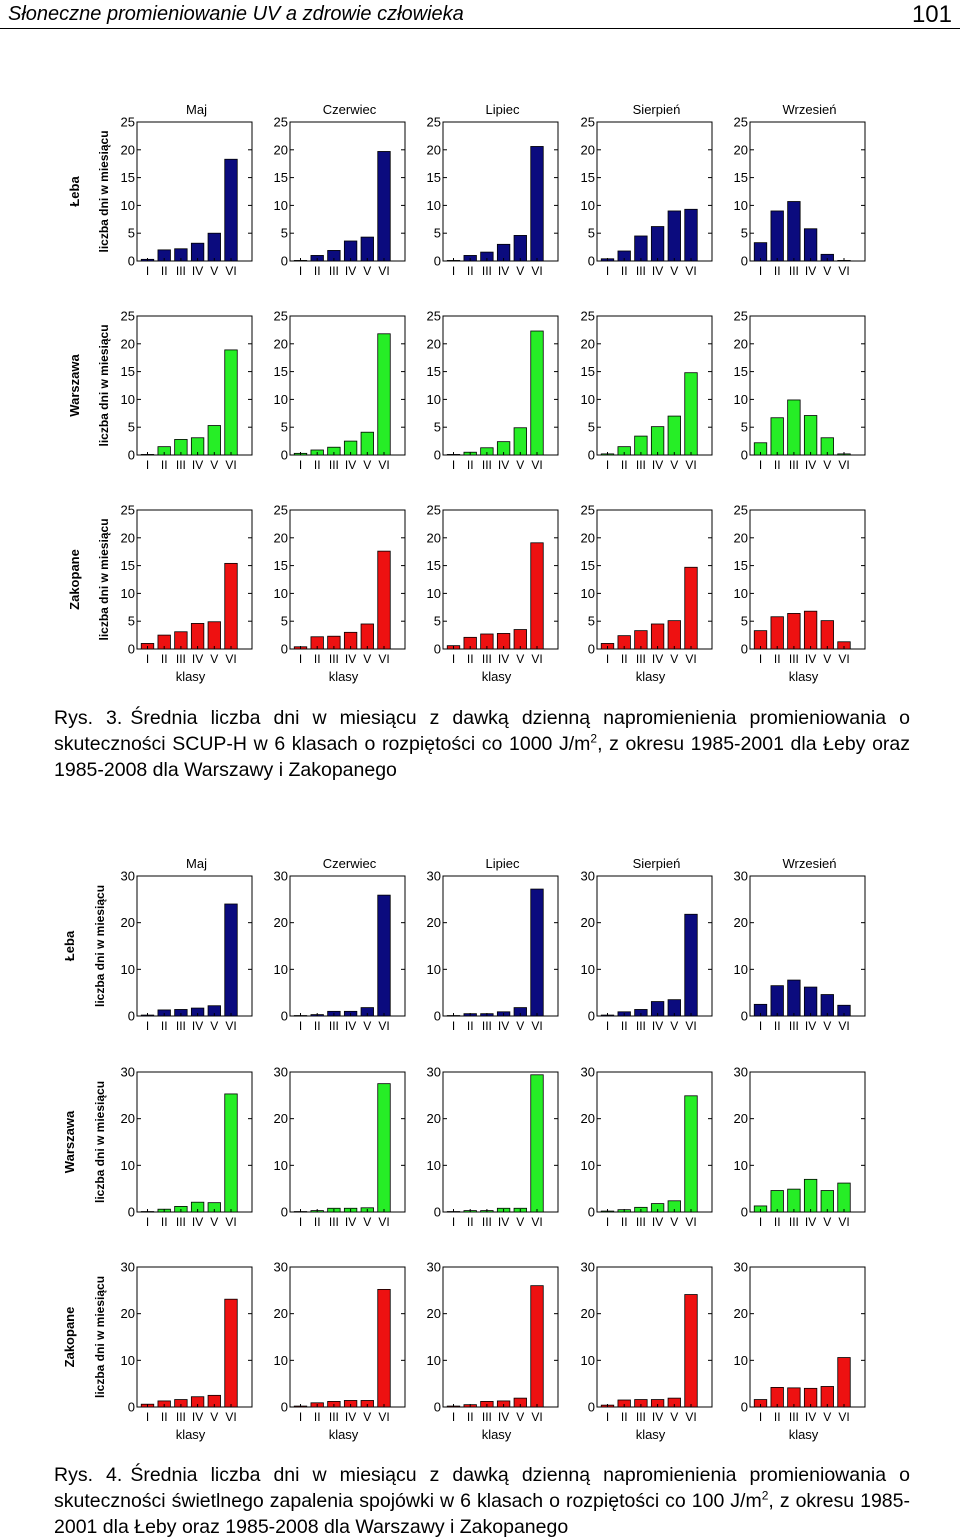 This screenshot has height=1540, width=960. I want to click on x-tick-label-warszawa-czerwiec-VI: VI, so click(383, 465).